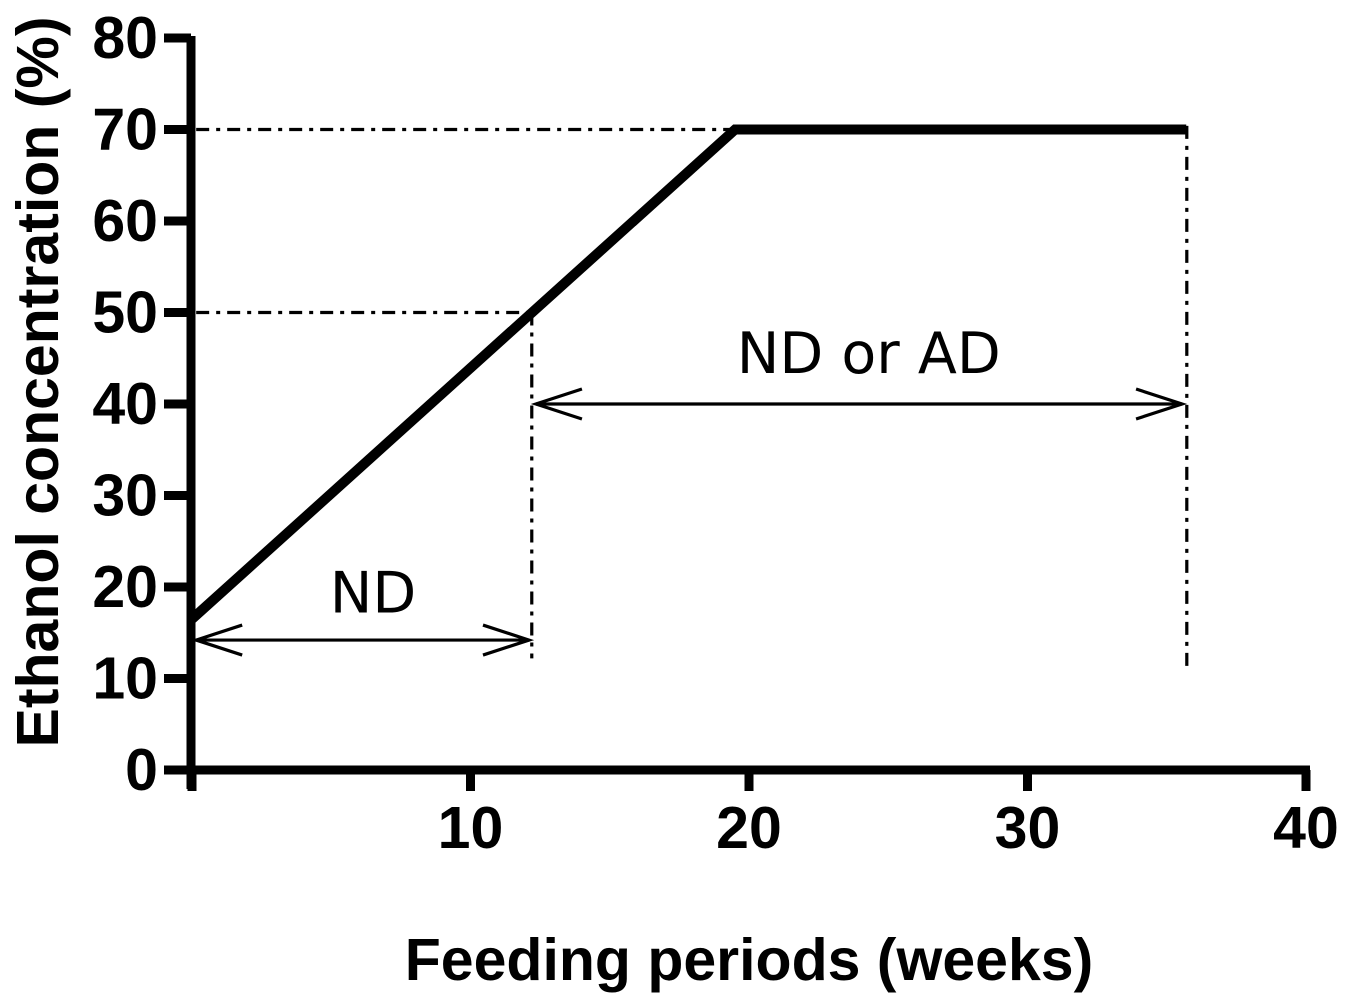  What do you see at coordinates (1028, 828) in the screenshot?
I see `x-tick-label-30: 30` at bounding box center [1028, 828].